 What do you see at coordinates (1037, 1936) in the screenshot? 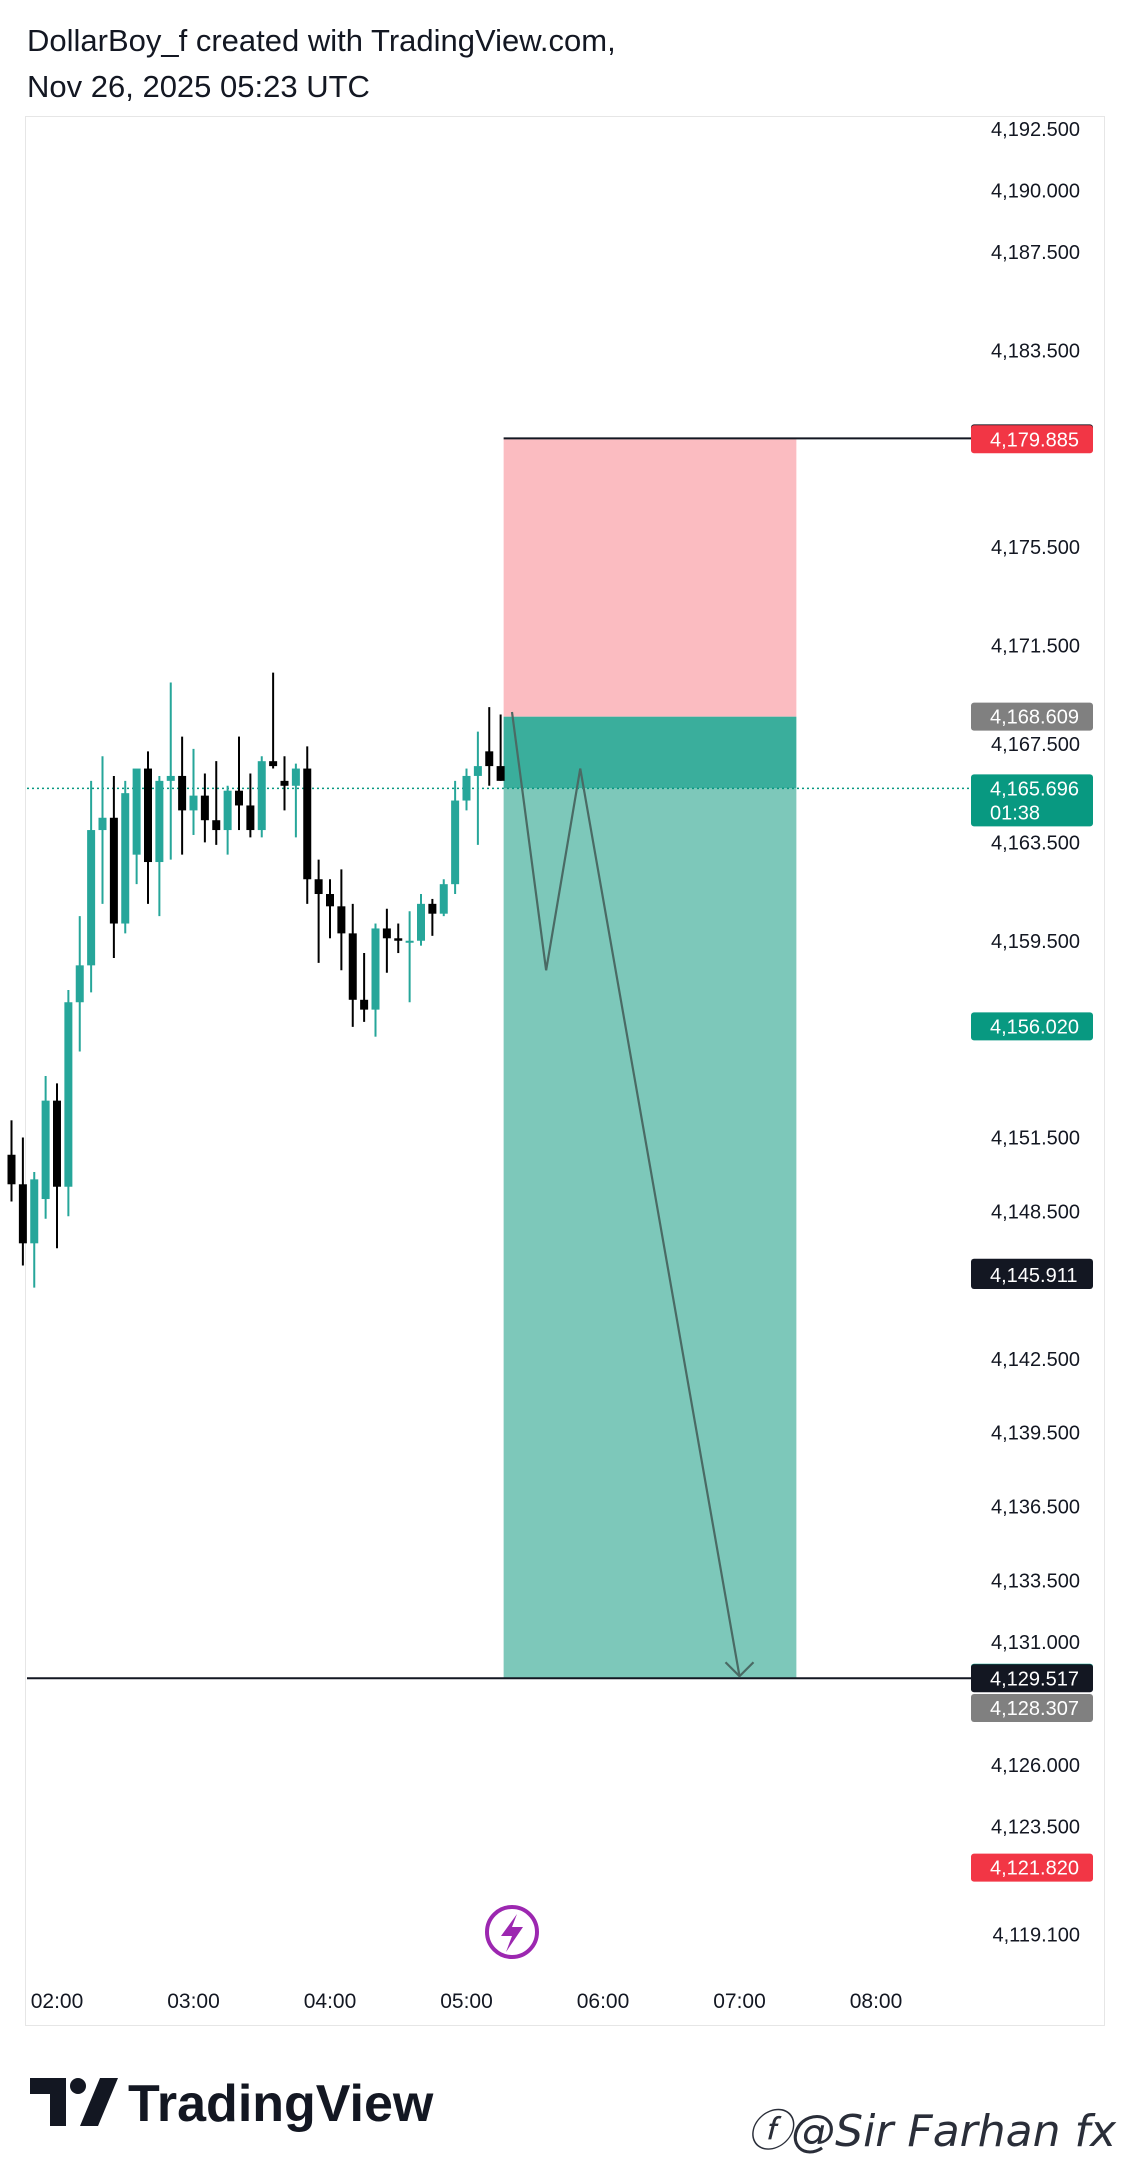
I see `y-tick-label-18: 4,119.100` at bounding box center [1037, 1936].